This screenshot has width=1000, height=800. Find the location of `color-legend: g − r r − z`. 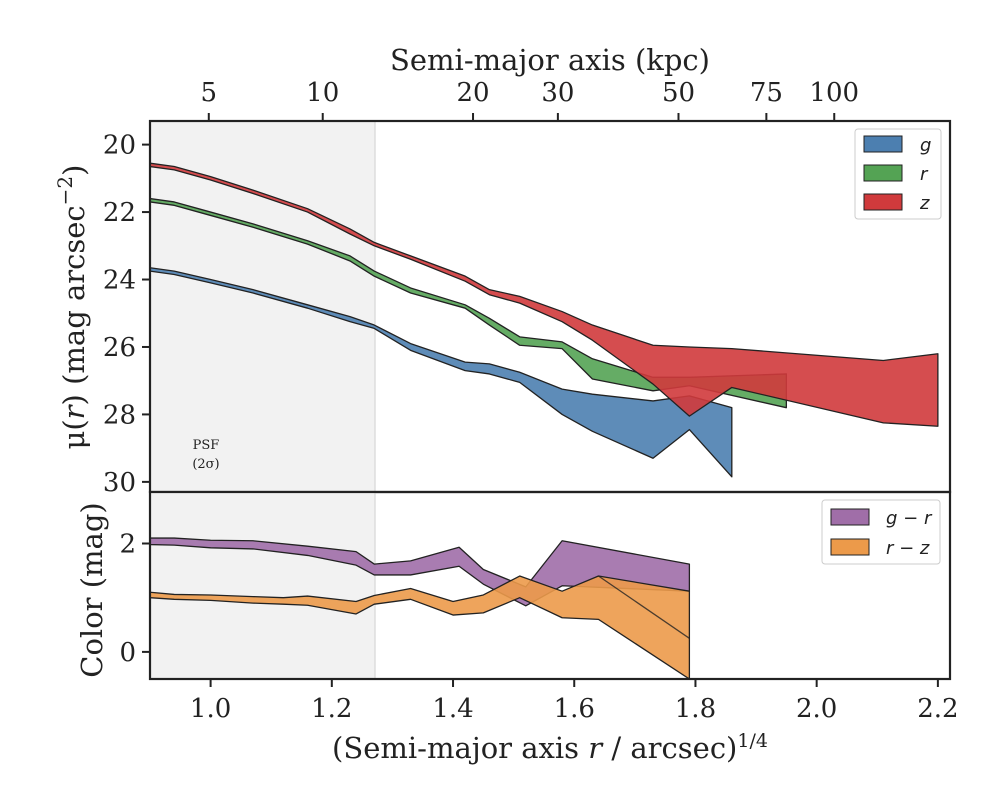

color-legend: g − r r − z is located at coordinates (881, 532).